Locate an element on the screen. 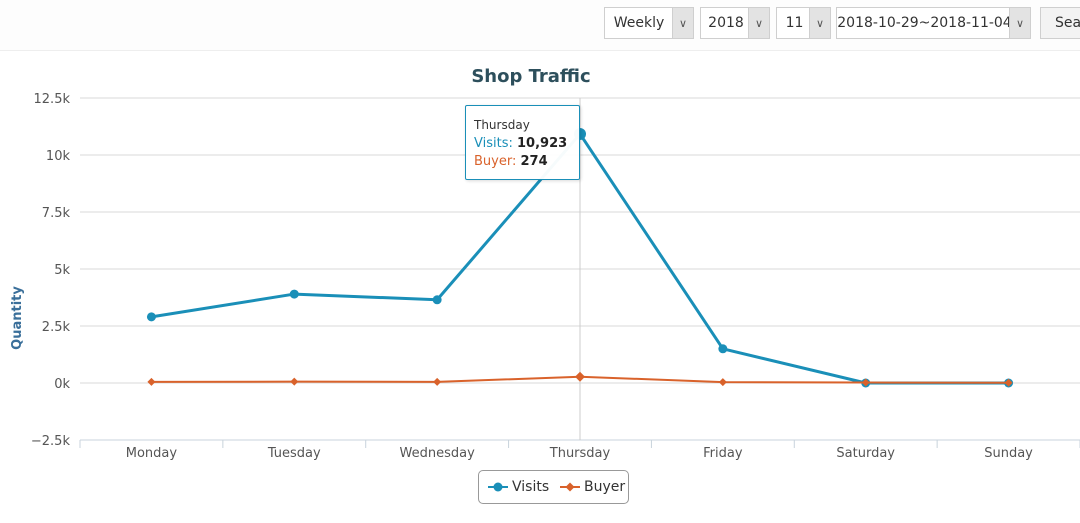 Image resolution: width=1080 pixels, height=523 pixels. y-tick-label: 7.5k is located at coordinates (56, 213).